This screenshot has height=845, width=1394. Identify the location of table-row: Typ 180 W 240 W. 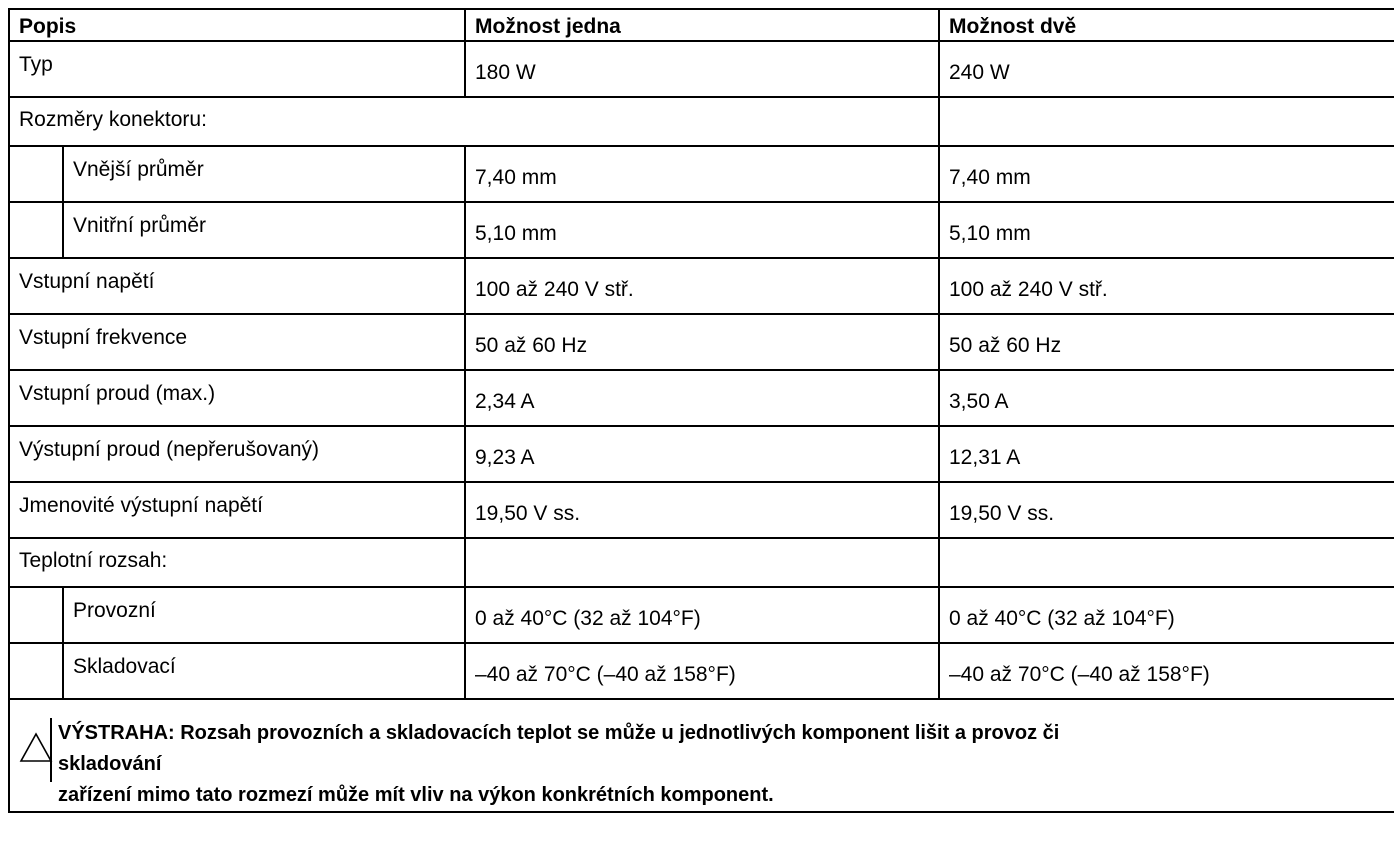
(701, 69).